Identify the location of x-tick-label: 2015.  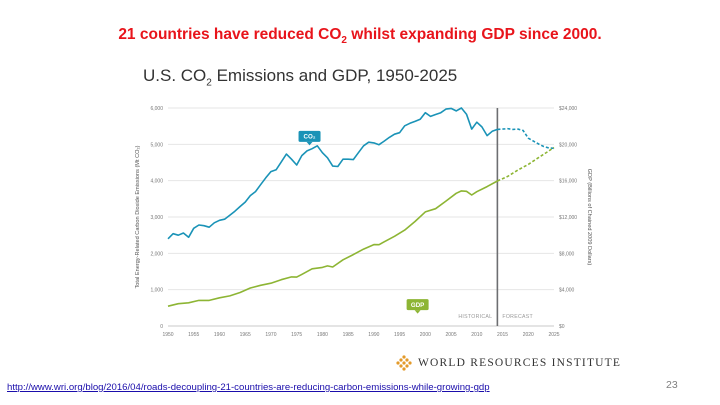
(502, 335).